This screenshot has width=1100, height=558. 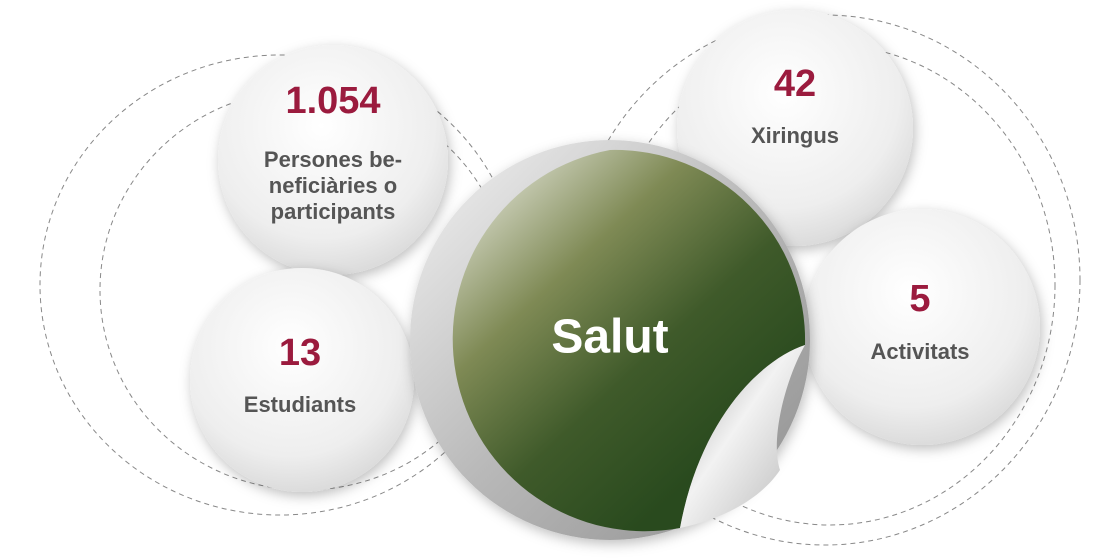 I want to click on item-label: Xiringus, so click(x=795, y=135).